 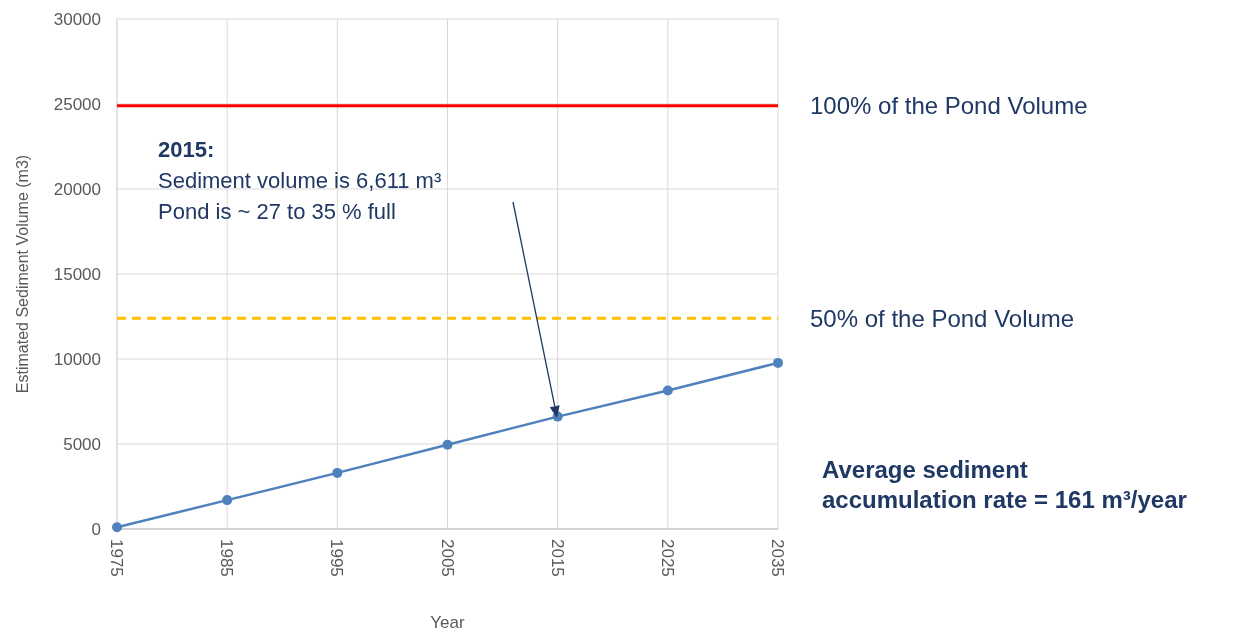 What do you see at coordinates (667, 558) in the screenshot?
I see `x-tick-label: 2025` at bounding box center [667, 558].